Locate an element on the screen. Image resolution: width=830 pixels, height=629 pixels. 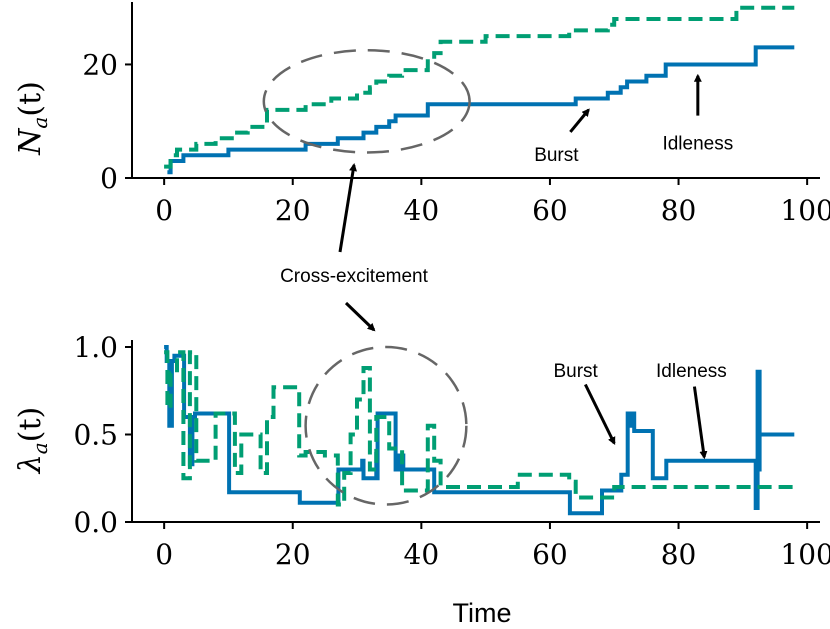
bottom-ytick-label: 1.0 is located at coordinates (95, 347).